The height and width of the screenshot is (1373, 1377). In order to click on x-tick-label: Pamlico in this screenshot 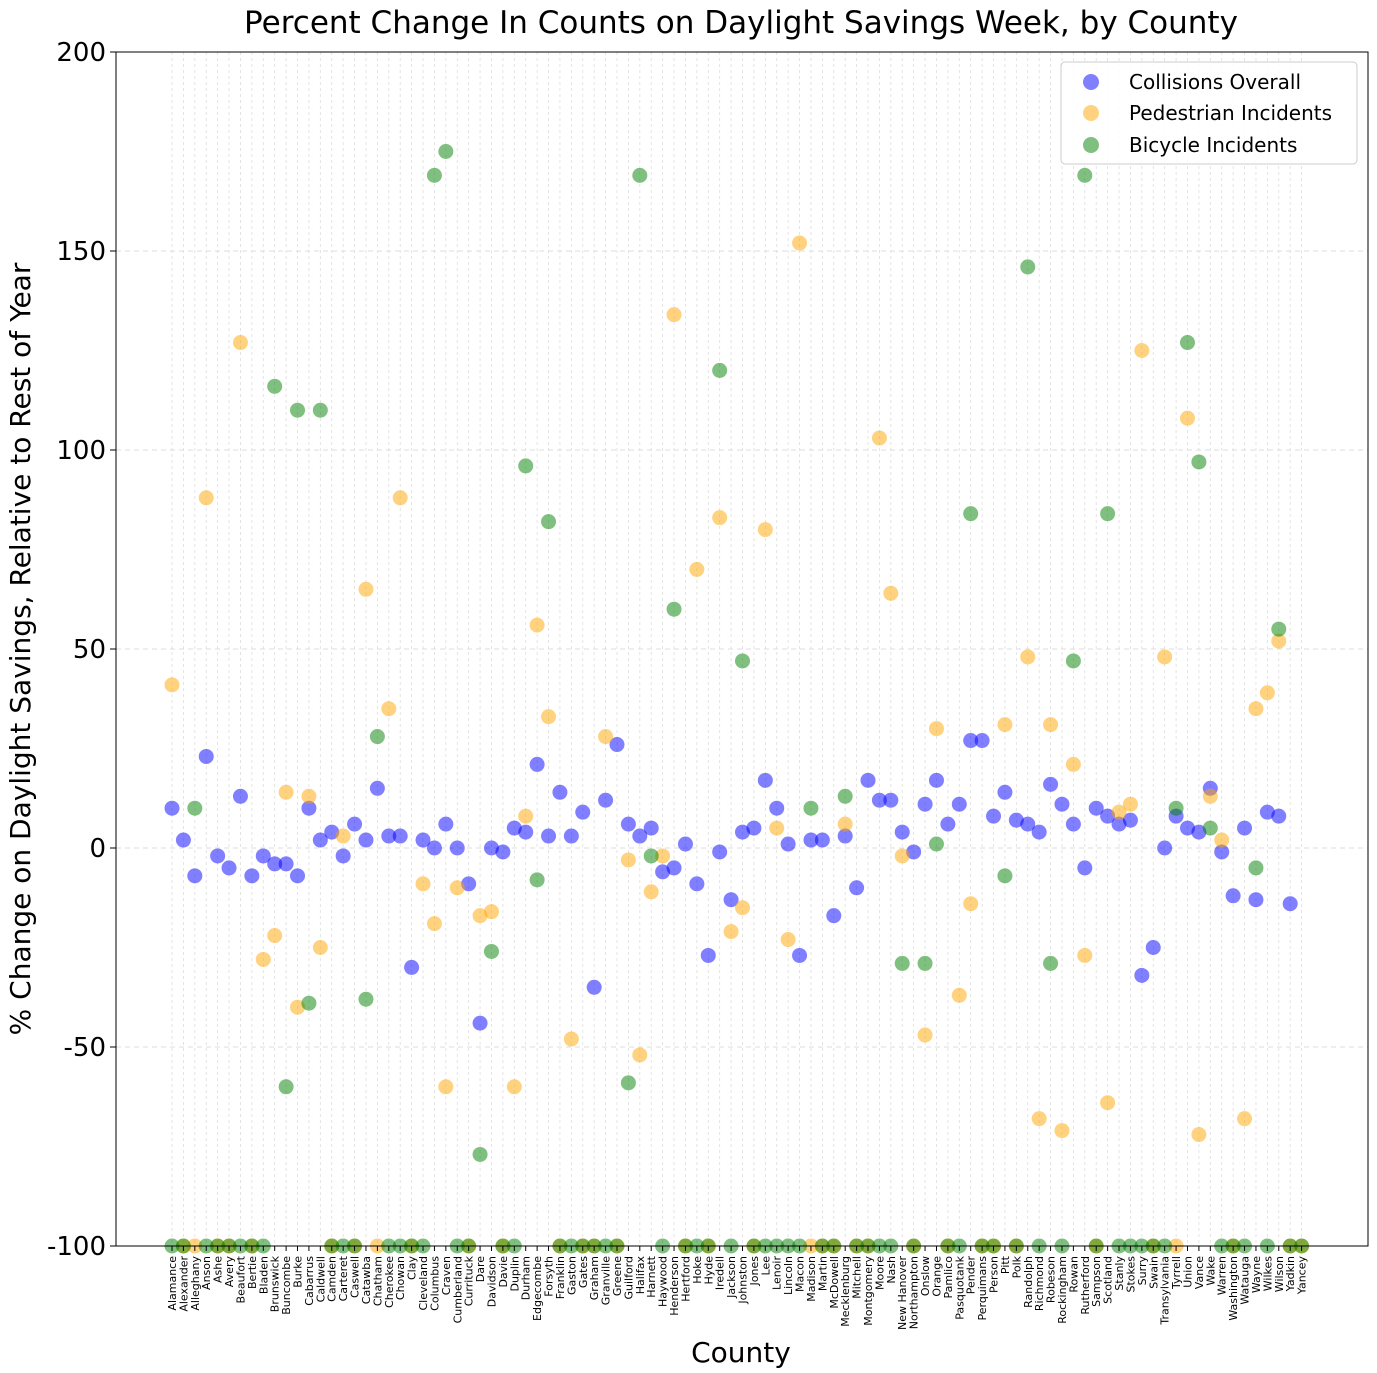, I will do `click(948, 1277)`.